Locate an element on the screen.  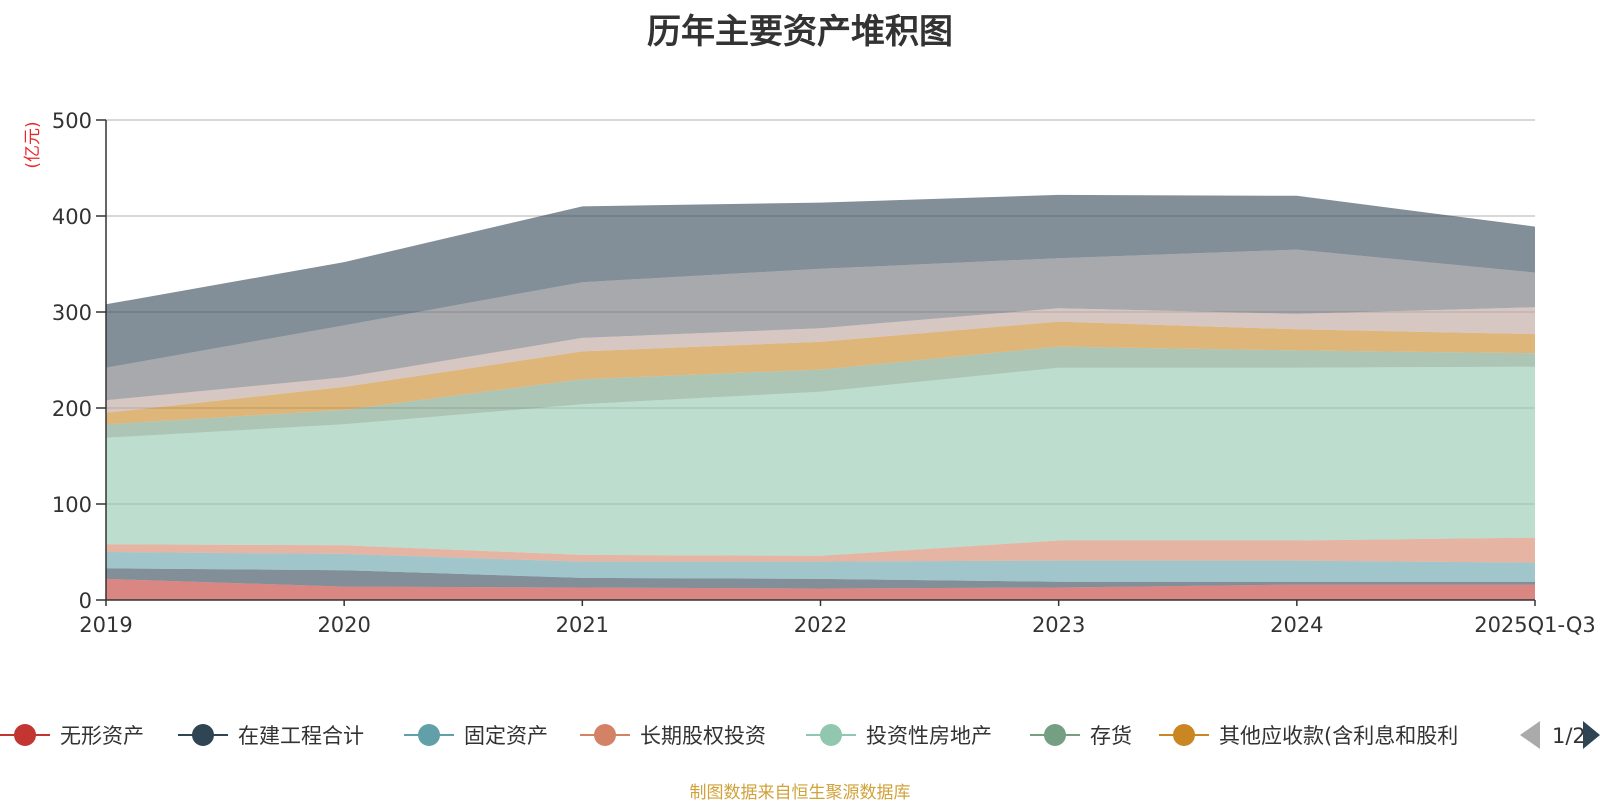
legend-label: 投资性房地产 is located at coordinates (929, 736).